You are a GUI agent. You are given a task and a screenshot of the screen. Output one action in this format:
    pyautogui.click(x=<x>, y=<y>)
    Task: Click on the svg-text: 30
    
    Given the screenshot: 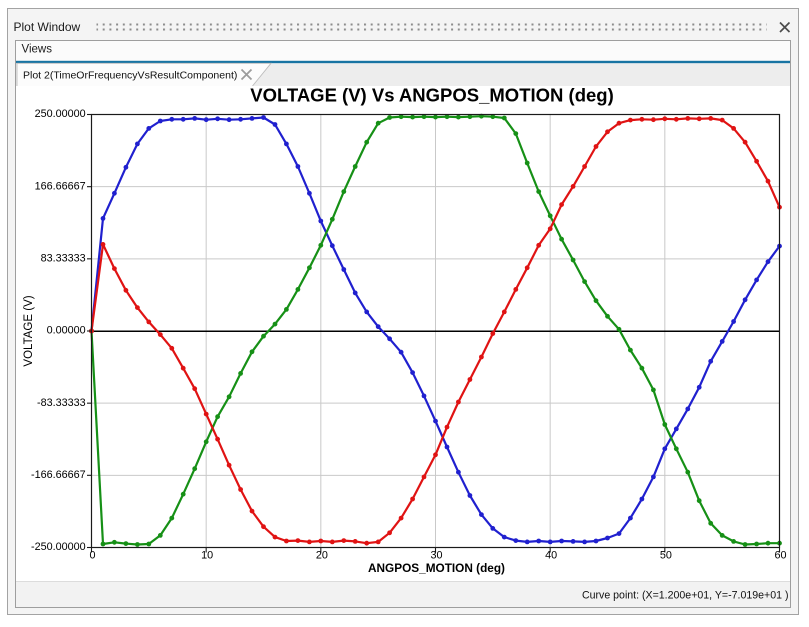 What is the action you would take?
    pyautogui.click(x=436, y=556)
    